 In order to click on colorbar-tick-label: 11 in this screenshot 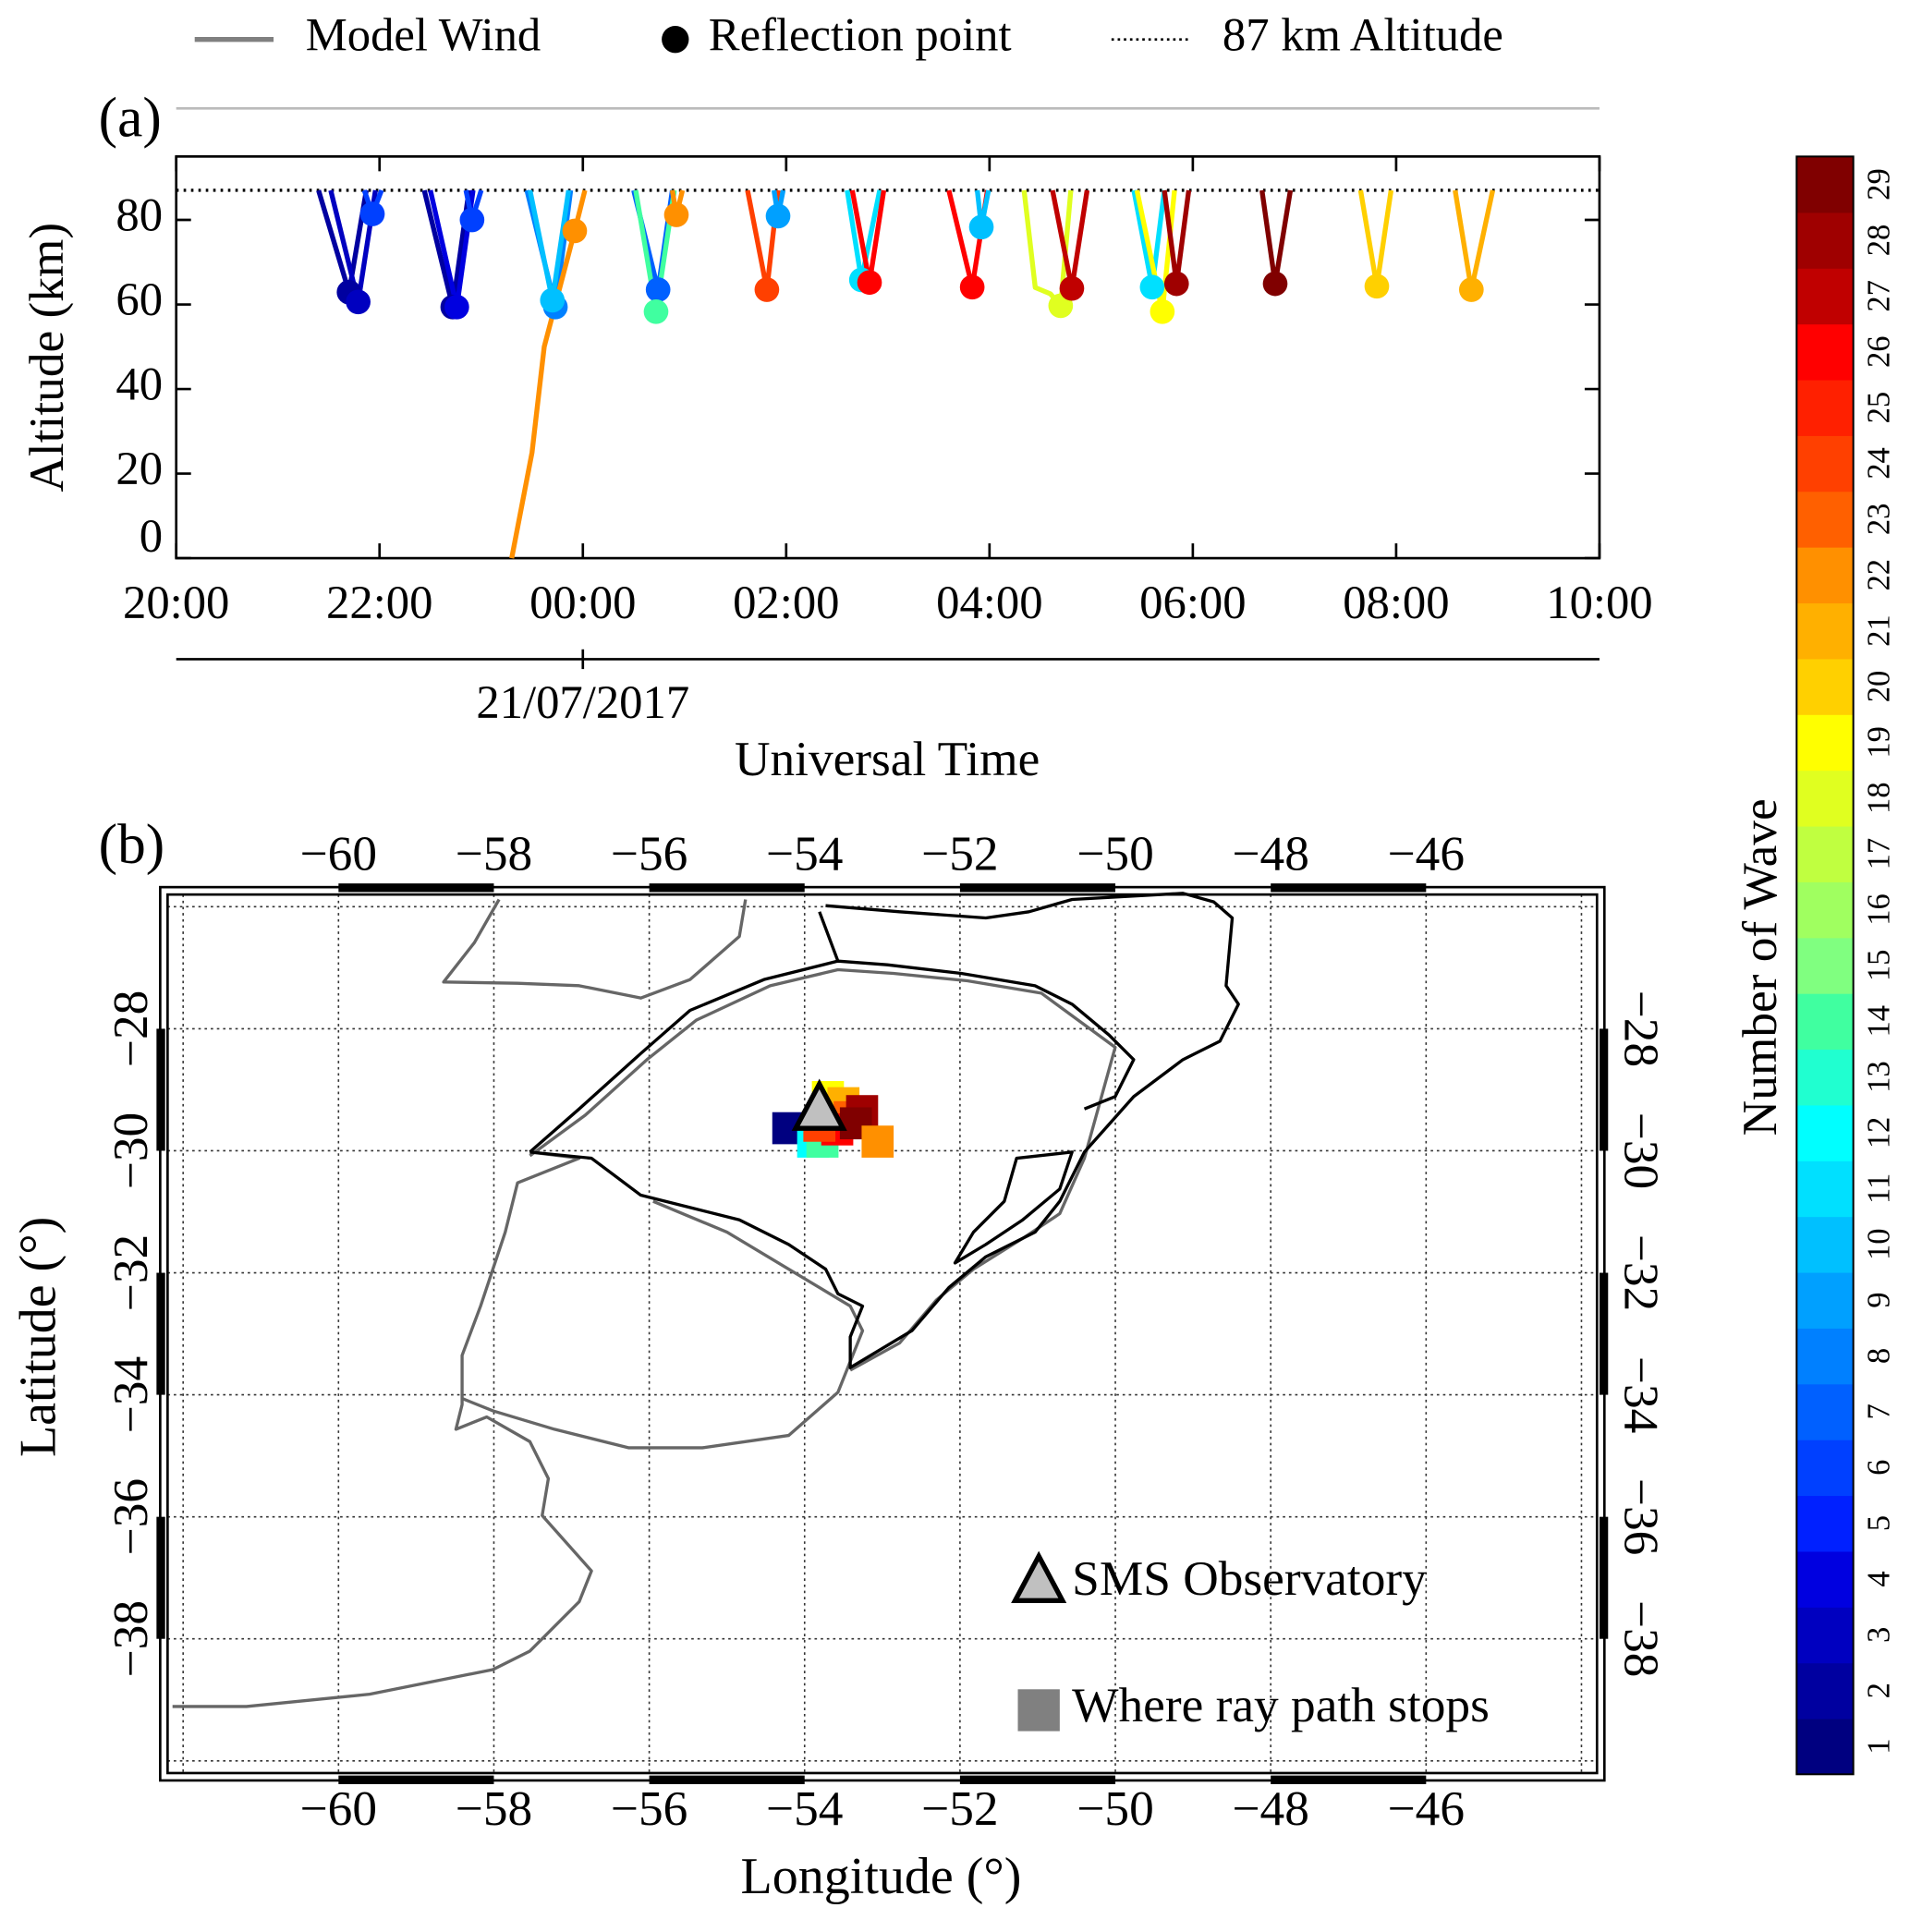, I will do `click(1879, 1188)`.